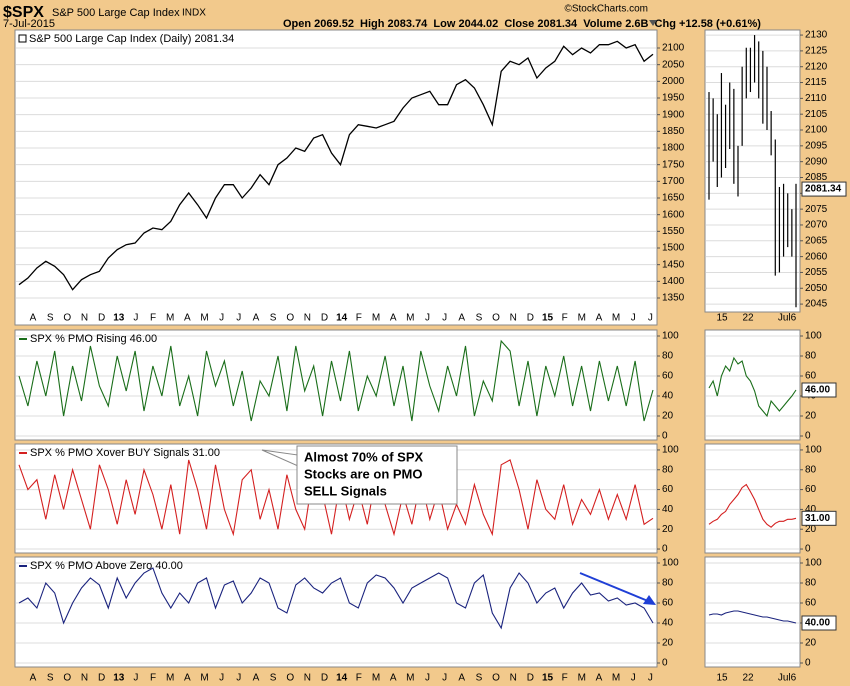 This screenshot has width=850, height=686. I want to click on y-tick-label: 1350, so click(673, 298).